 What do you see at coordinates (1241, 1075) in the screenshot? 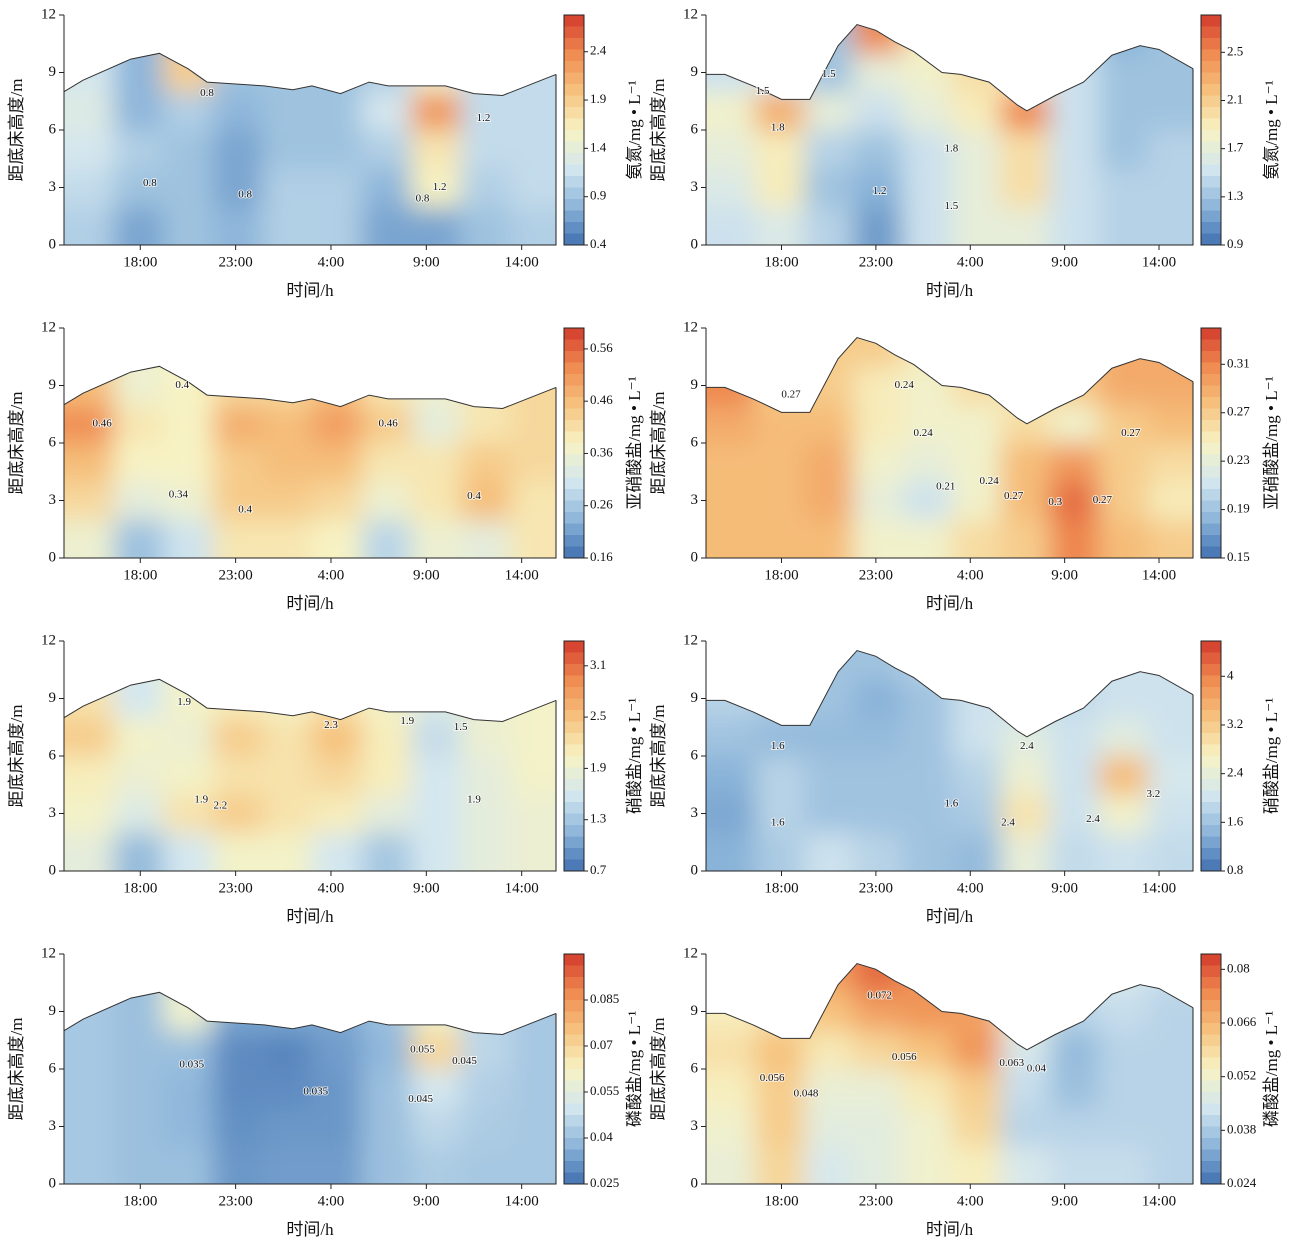
I see `colorbar-tick-label: 0.052` at bounding box center [1241, 1075].